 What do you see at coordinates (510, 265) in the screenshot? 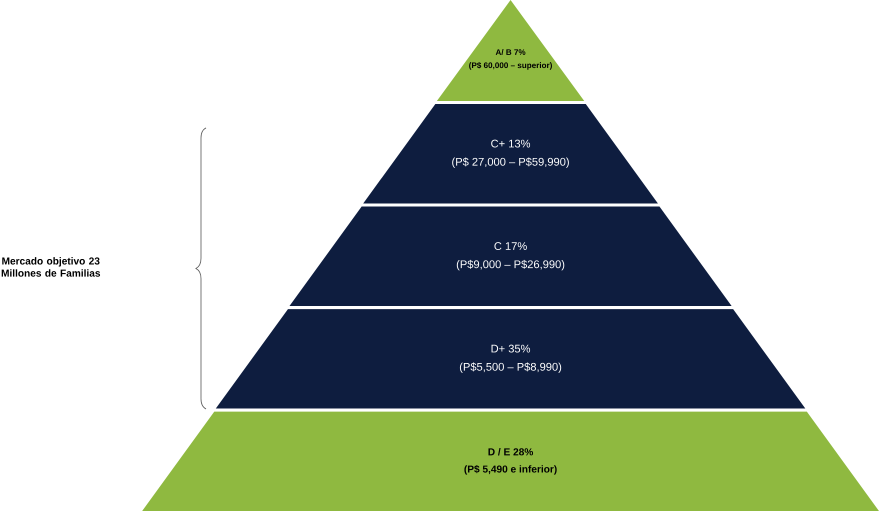
I see `text: (P$9,000 – P$26,990)` at bounding box center [510, 265].